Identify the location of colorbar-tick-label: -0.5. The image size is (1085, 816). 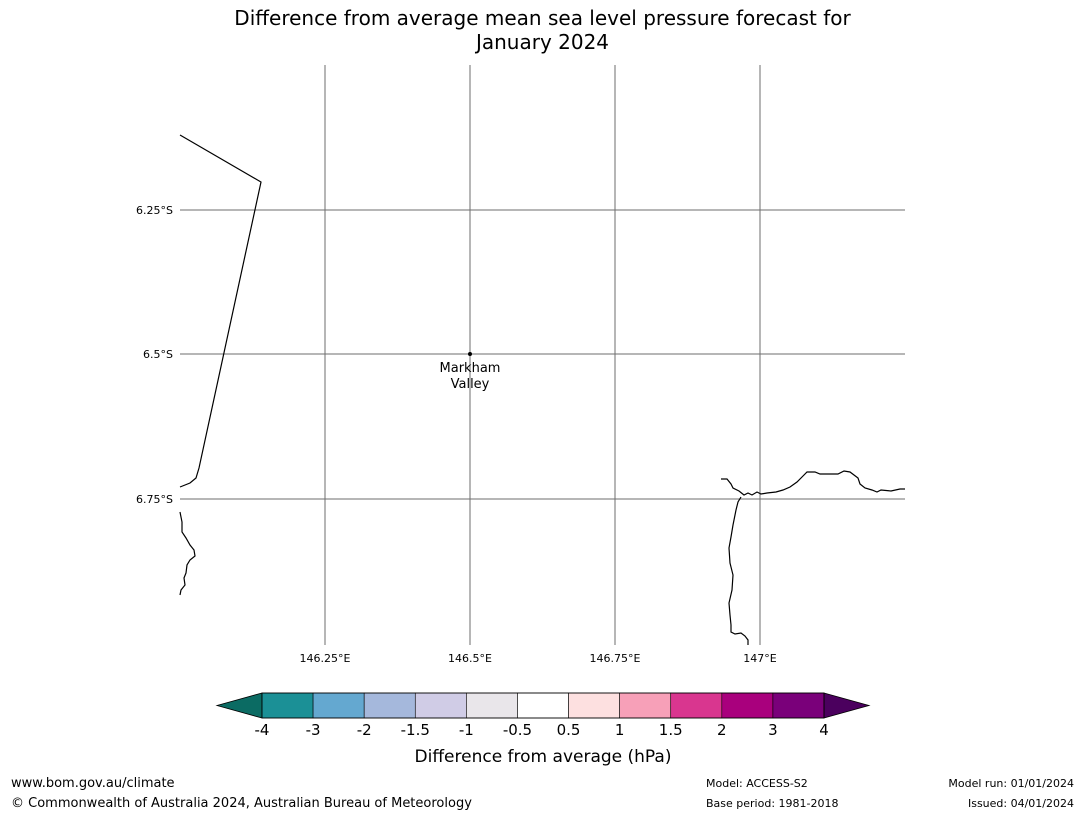
(517, 730).